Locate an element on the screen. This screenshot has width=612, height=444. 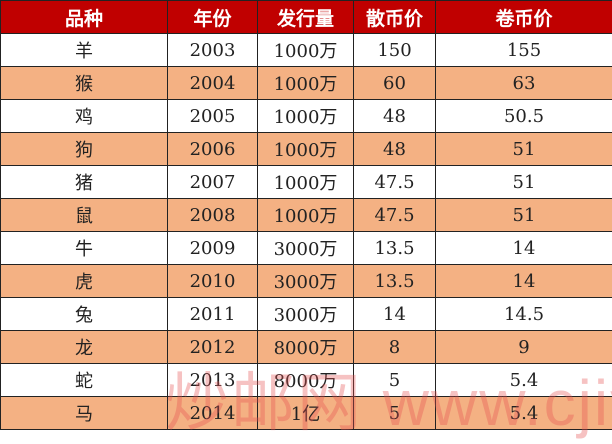
table-cell: 2004 is located at coordinates (213, 83).